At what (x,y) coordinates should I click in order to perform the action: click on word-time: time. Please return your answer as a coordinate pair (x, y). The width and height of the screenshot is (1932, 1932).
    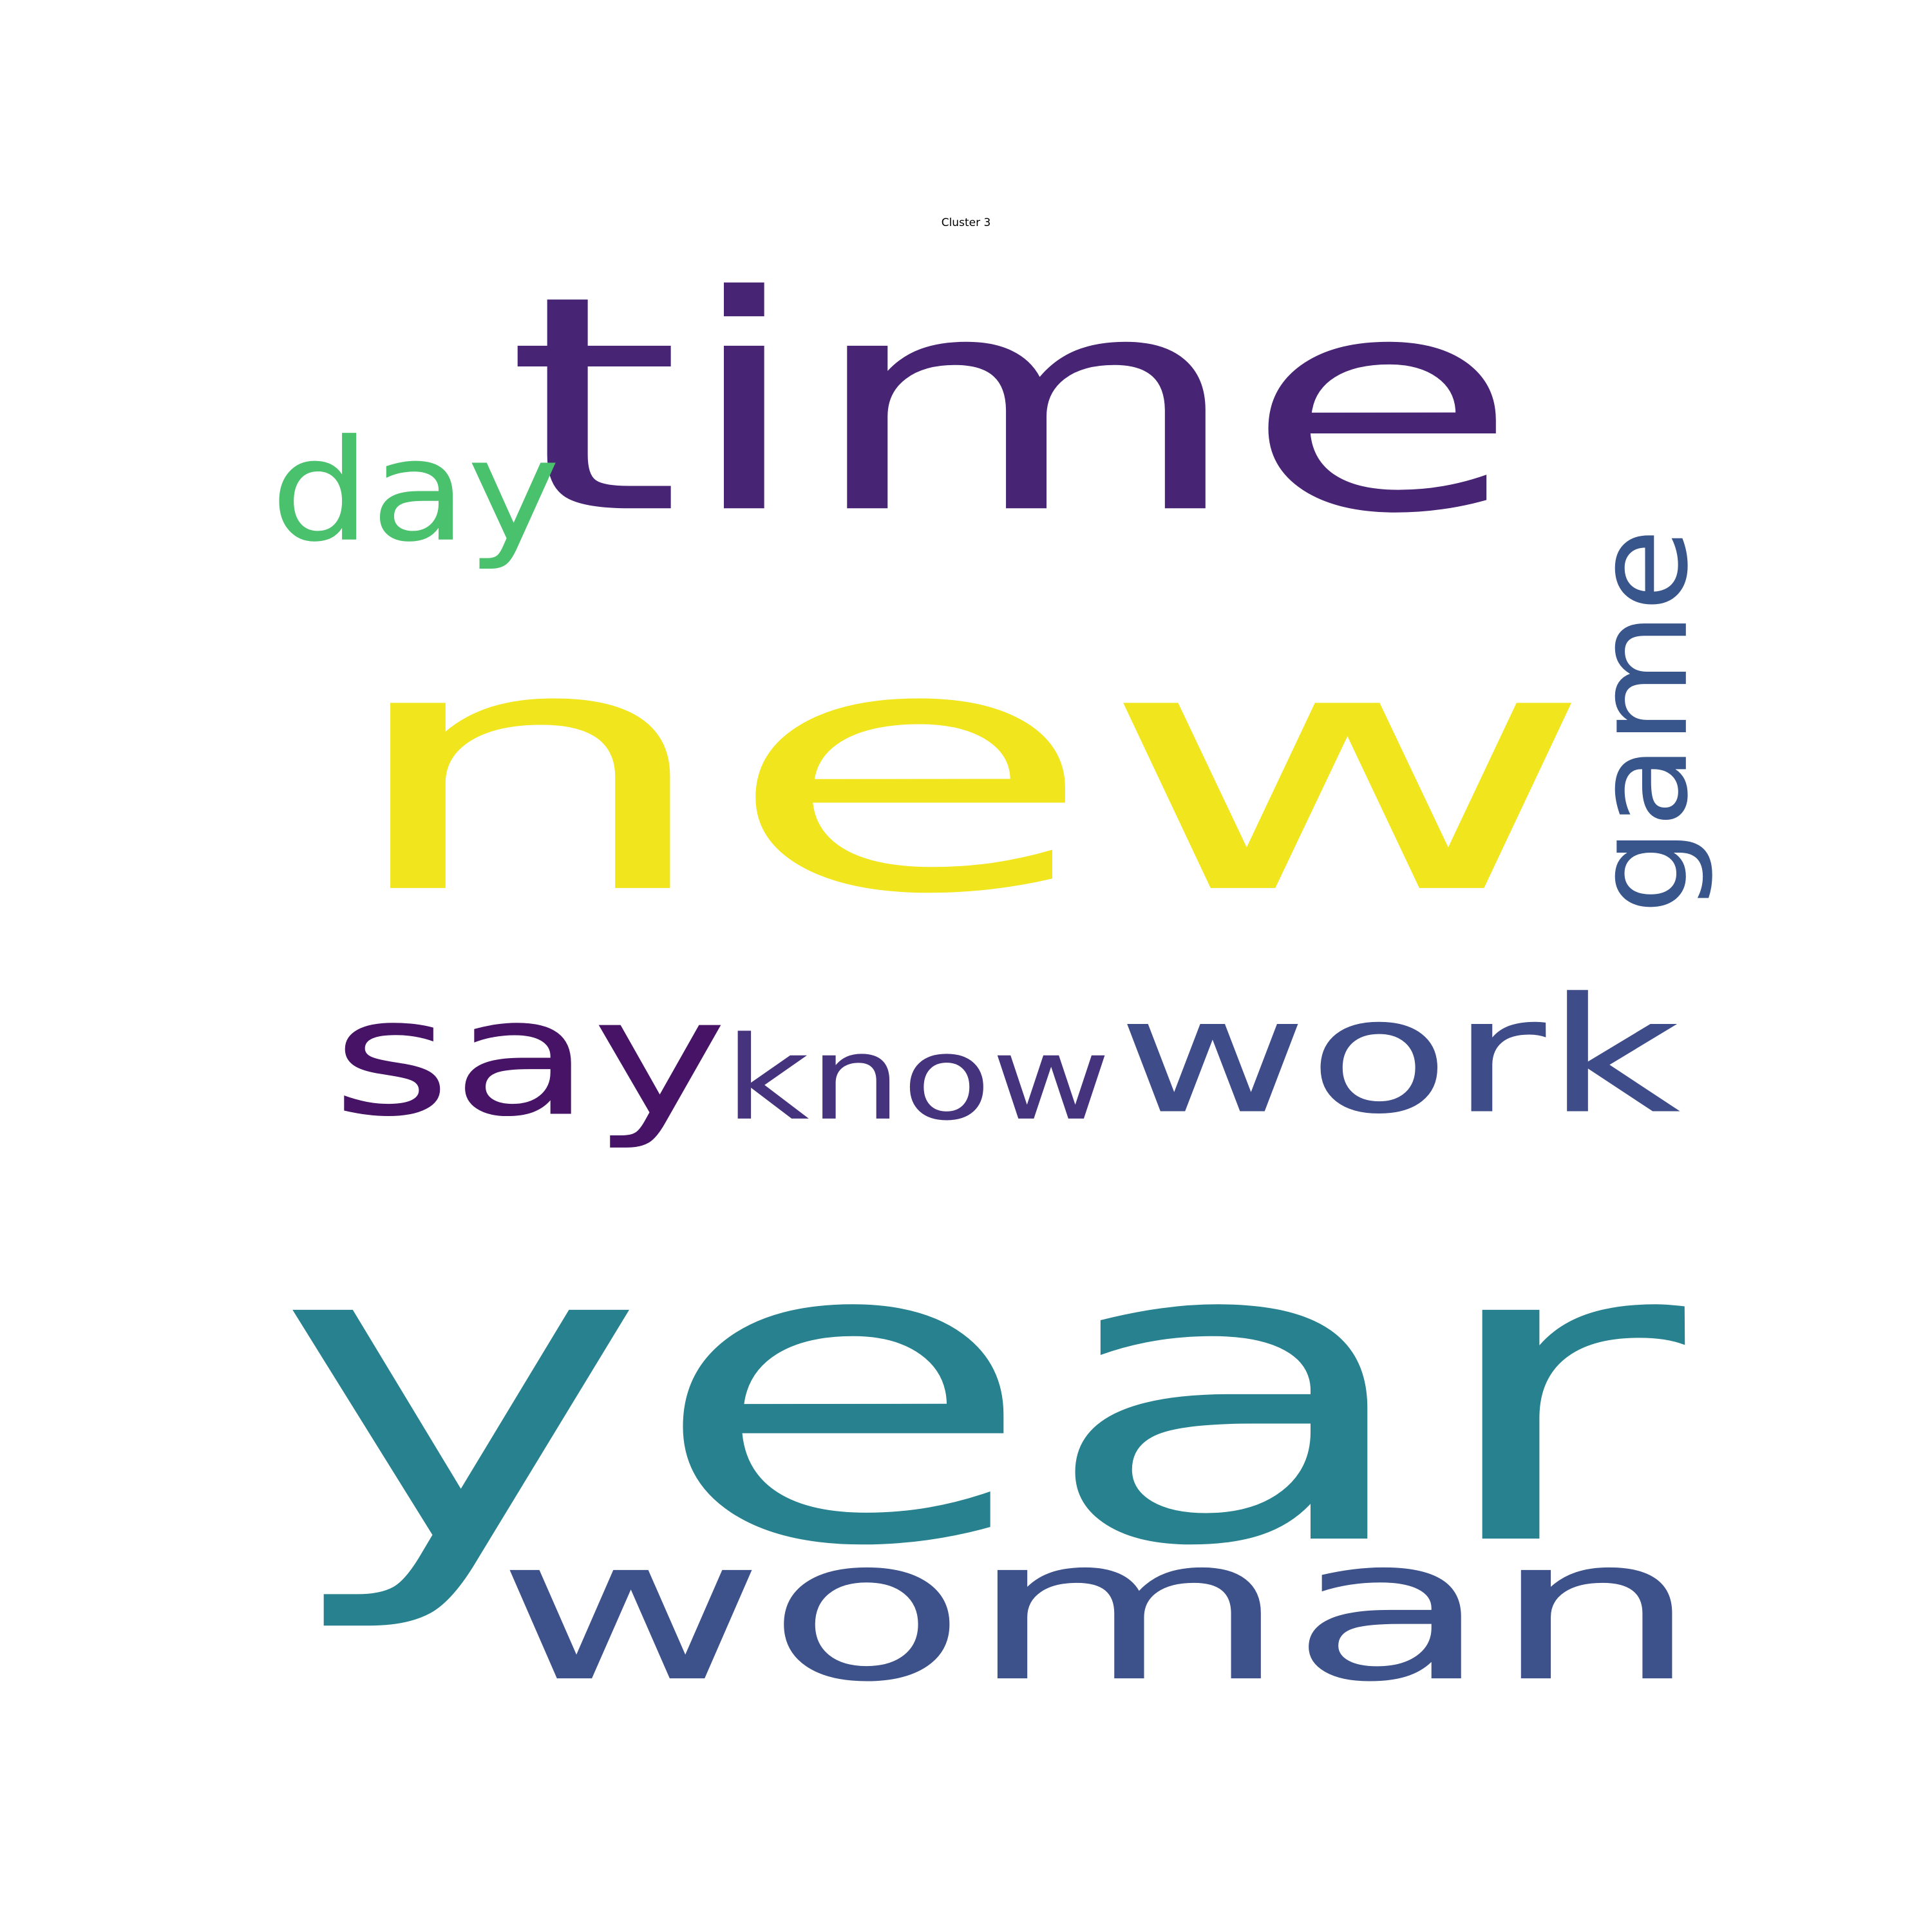
    Looking at the image, I should click on (1013, 405).